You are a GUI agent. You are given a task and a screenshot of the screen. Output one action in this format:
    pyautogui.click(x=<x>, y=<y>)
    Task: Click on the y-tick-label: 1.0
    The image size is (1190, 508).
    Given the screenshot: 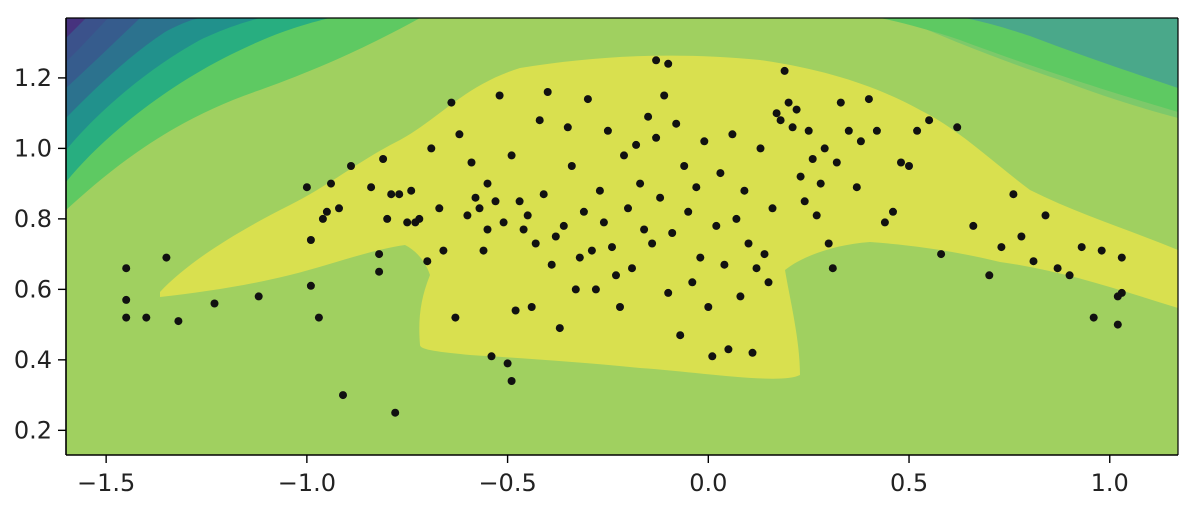 What is the action you would take?
    pyautogui.click(x=33, y=148)
    